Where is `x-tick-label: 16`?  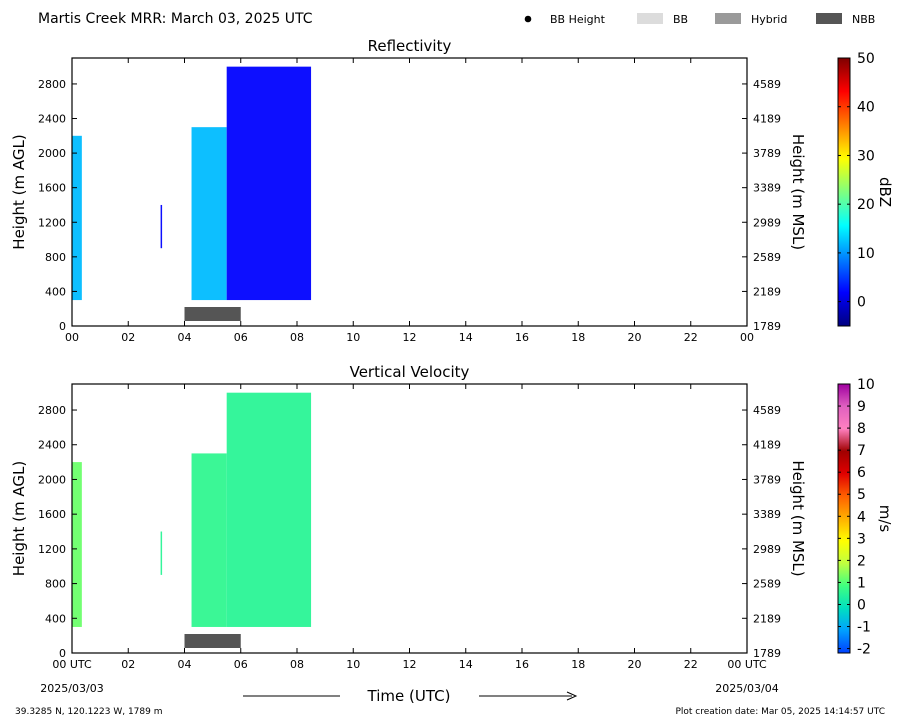 x-tick-label: 16 is located at coordinates (522, 337).